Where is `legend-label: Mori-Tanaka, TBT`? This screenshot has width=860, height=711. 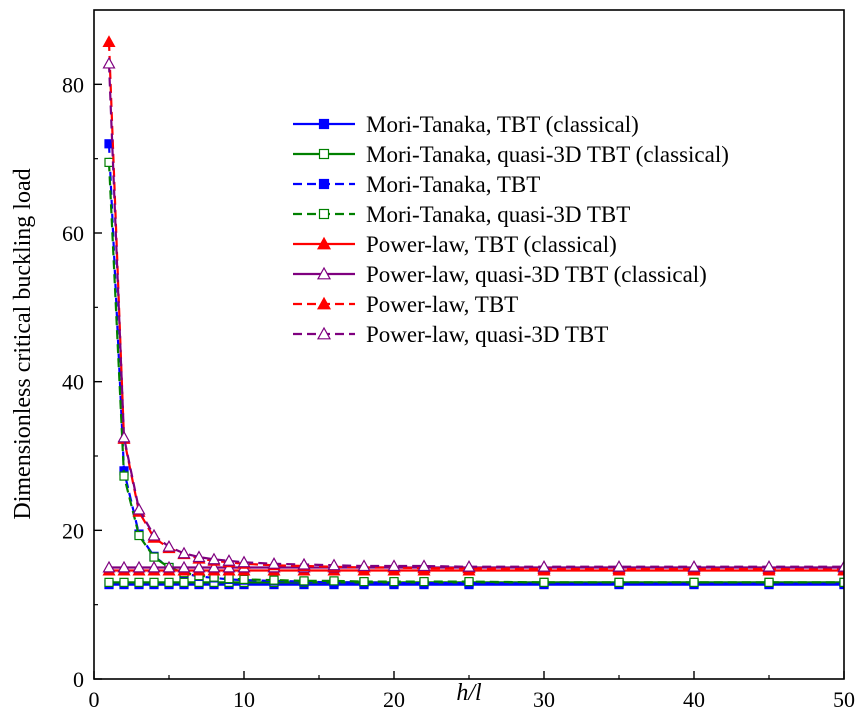
legend-label: Mori-Tanaka, TBT is located at coordinates (453, 184).